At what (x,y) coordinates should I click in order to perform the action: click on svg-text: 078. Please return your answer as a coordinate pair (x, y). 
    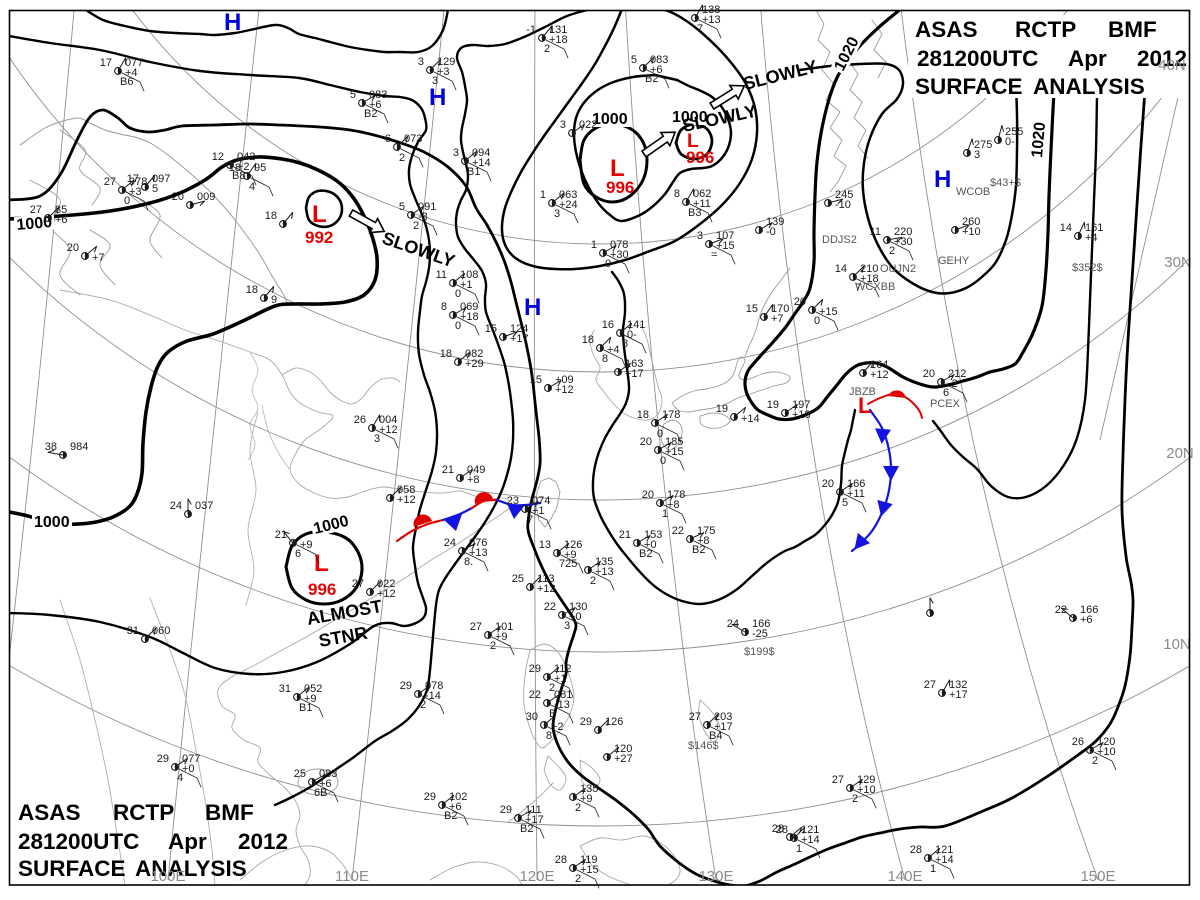
    Looking at the image, I should click on (619, 245).